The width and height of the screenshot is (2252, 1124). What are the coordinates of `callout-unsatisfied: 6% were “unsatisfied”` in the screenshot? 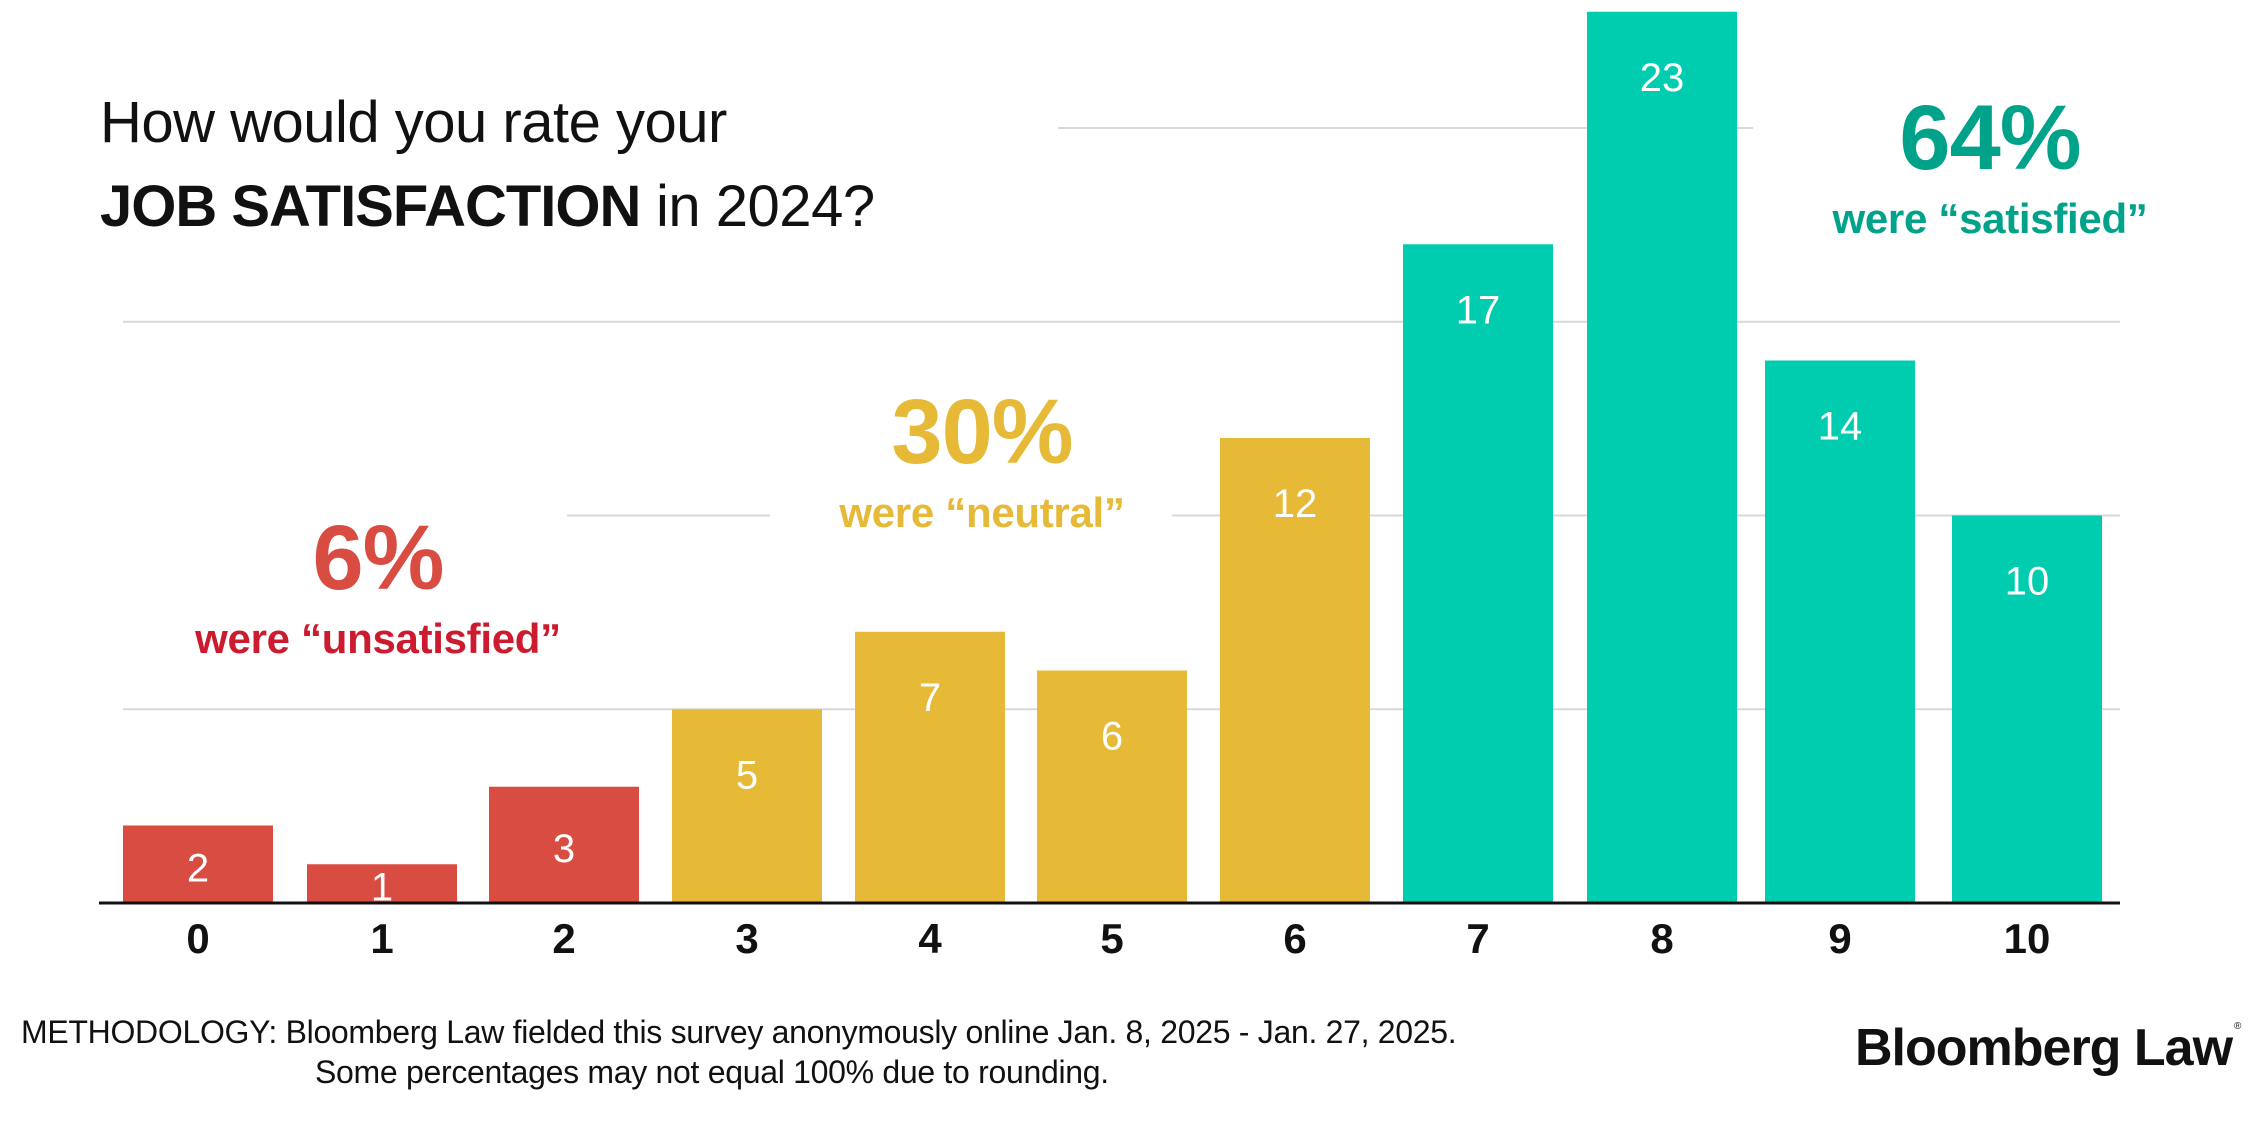 It's located at (378, 586).